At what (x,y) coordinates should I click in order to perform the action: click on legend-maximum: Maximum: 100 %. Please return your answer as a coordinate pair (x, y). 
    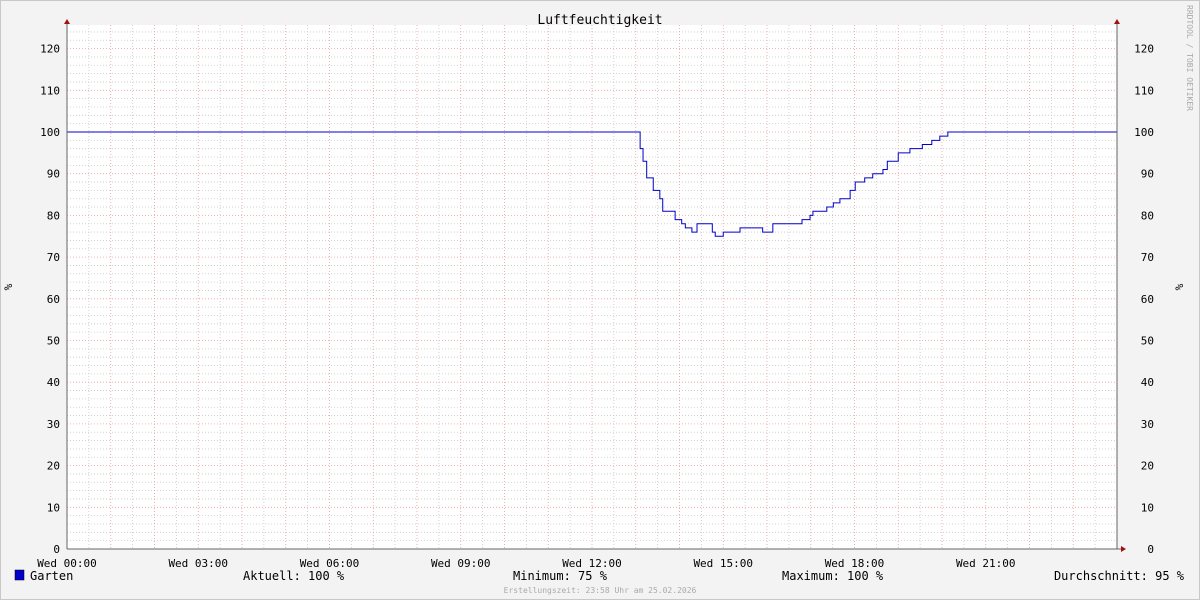
    Looking at the image, I should click on (833, 576).